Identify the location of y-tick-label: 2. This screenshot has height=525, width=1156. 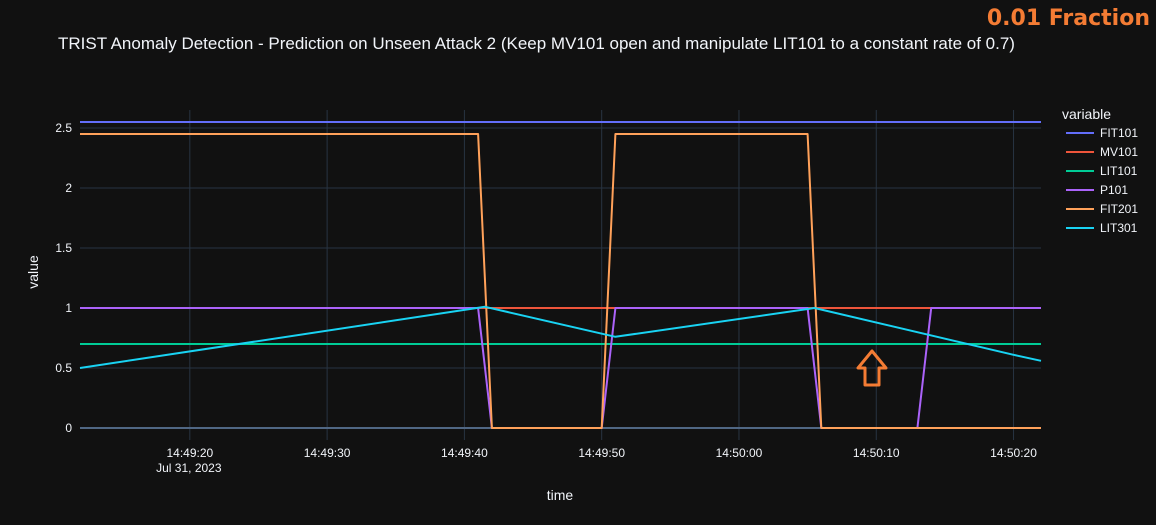
(68, 188).